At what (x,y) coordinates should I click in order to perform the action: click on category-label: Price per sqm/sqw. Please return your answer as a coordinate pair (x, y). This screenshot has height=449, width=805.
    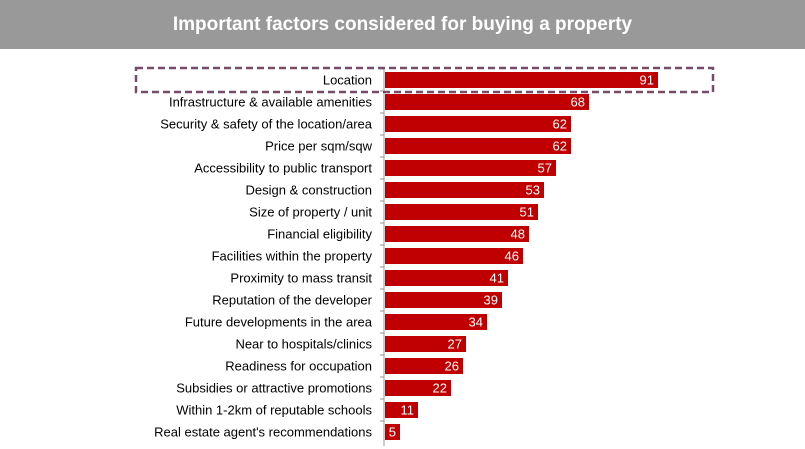
    Looking at the image, I should click on (319, 146).